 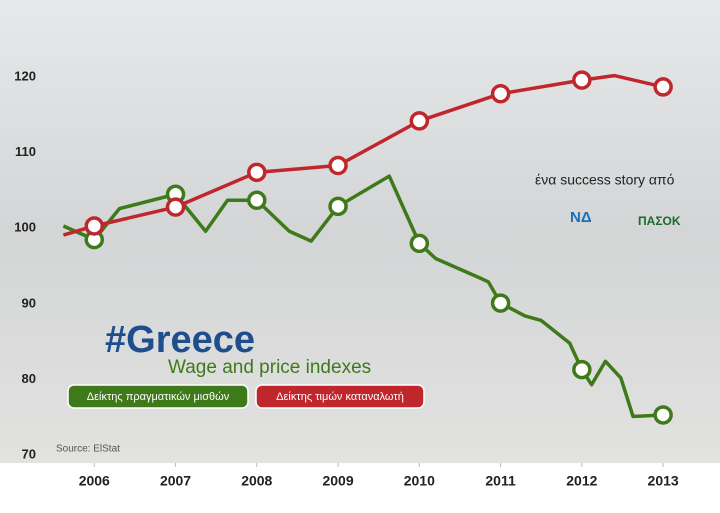 What do you see at coordinates (256, 481) in the screenshot?
I see `x-tick-label: 2008` at bounding box center [256, 481].